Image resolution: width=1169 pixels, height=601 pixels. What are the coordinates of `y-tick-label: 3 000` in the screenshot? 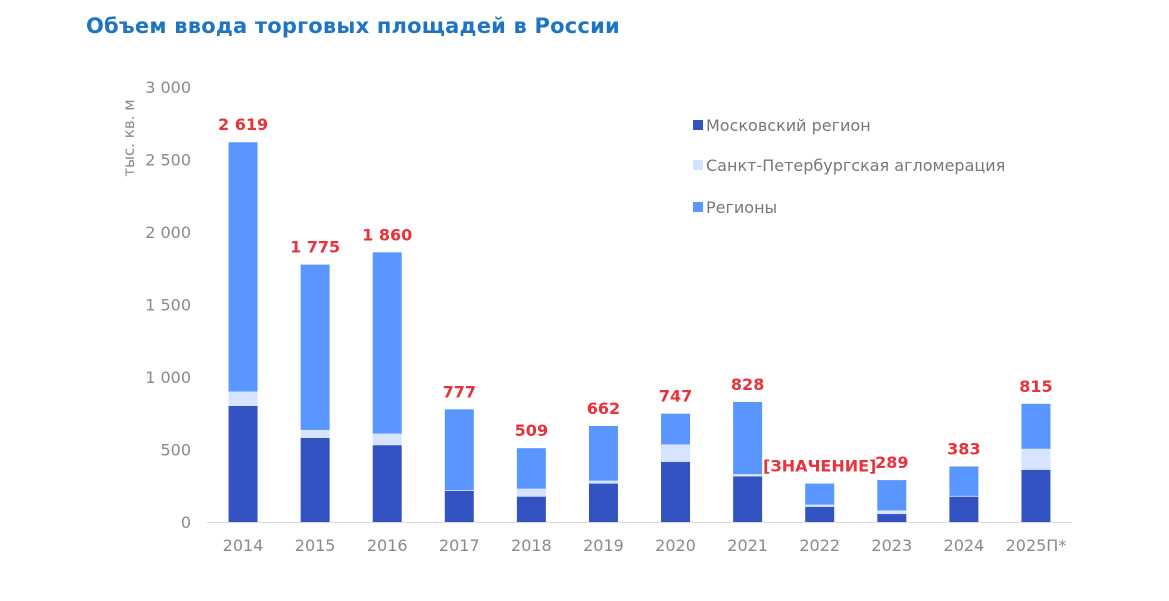 It's located at (168, 87).